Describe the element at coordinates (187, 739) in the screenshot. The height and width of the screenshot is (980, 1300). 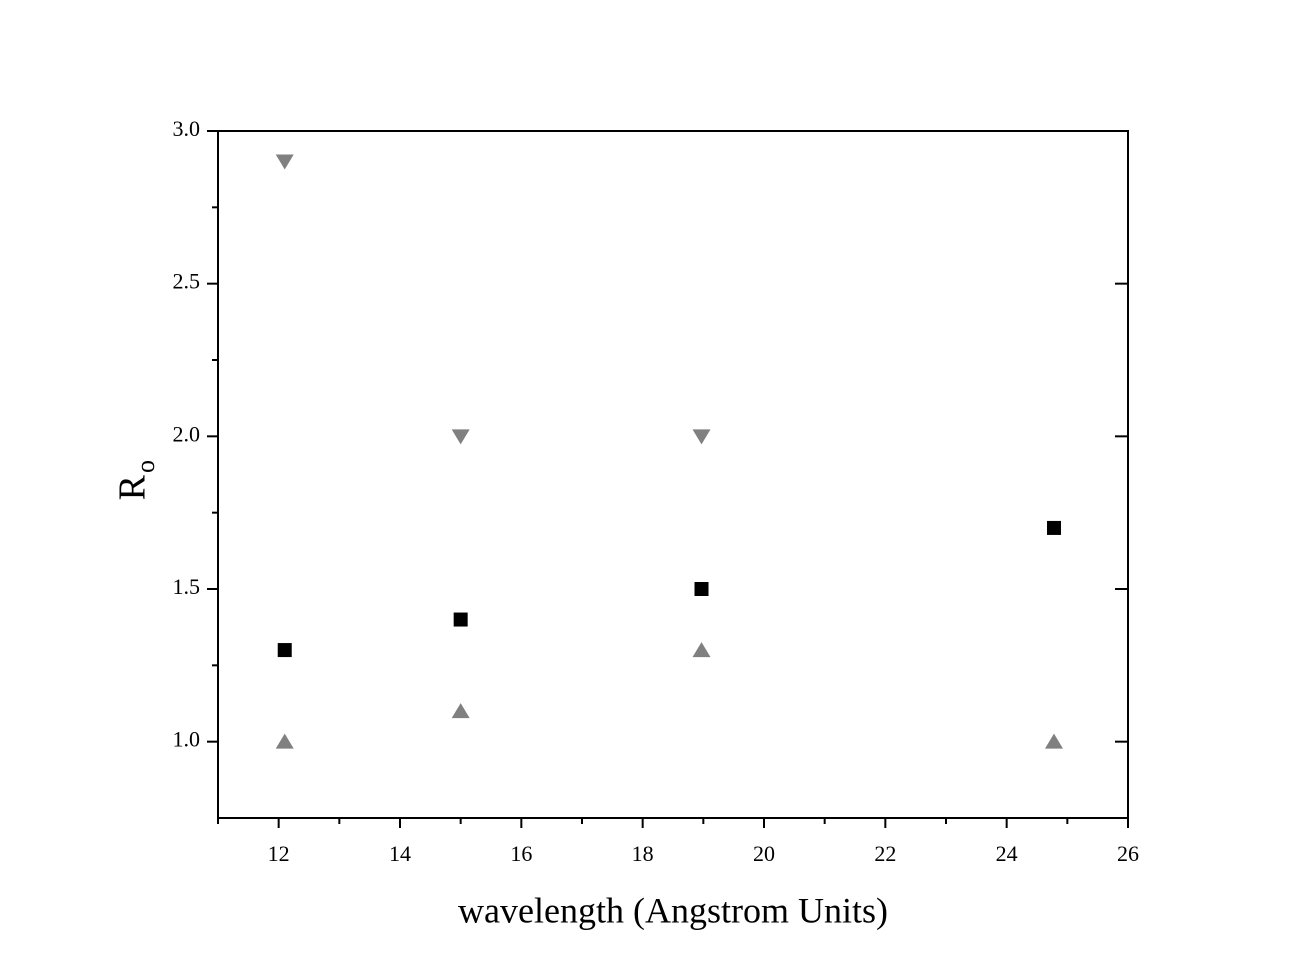
I see `y-tick-label: 1.0` at that location.